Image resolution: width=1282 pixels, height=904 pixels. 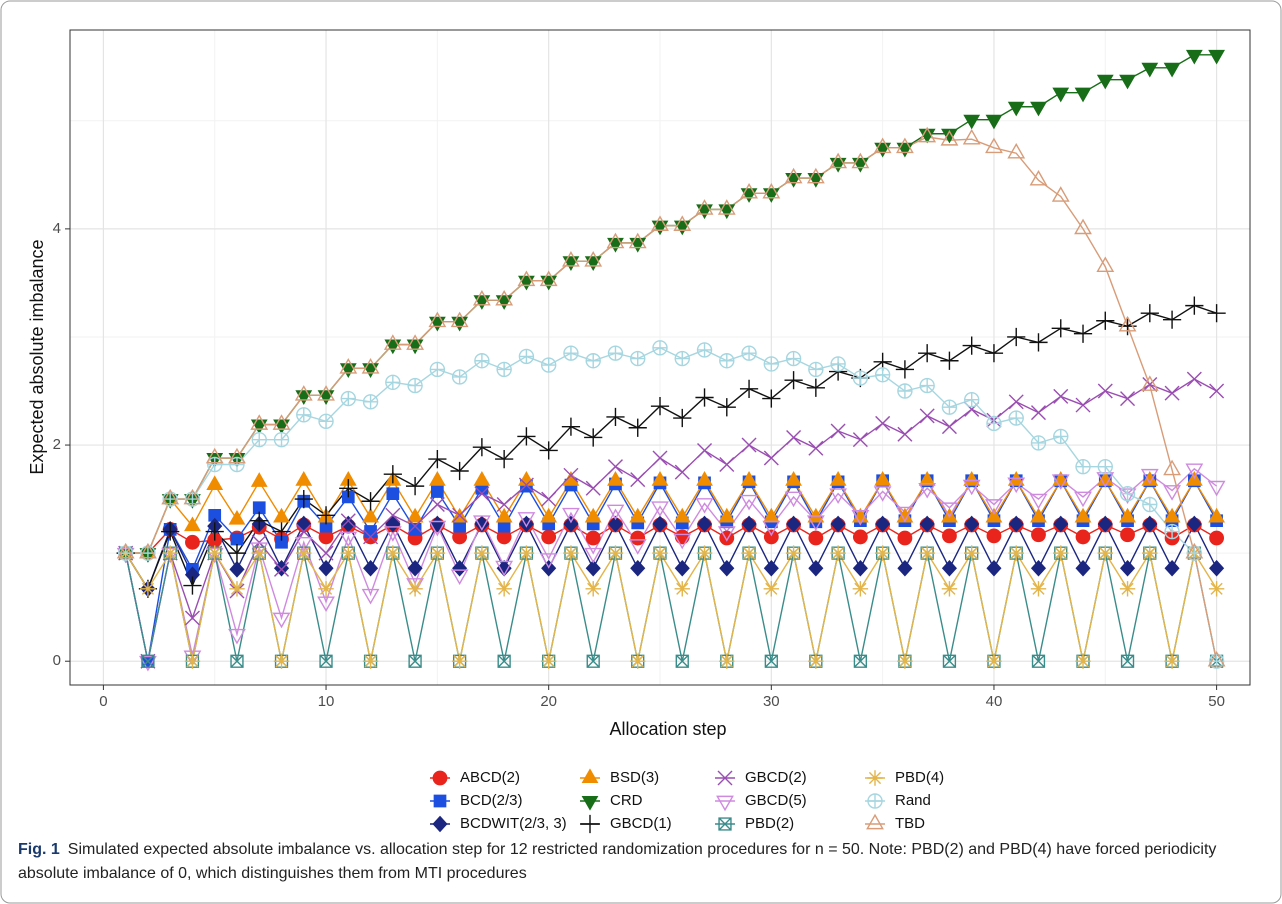 What do you see at coordinates (57, 228) in the screenshot?
I see `y-tick-label: 4` at bounding box center [57, 228].